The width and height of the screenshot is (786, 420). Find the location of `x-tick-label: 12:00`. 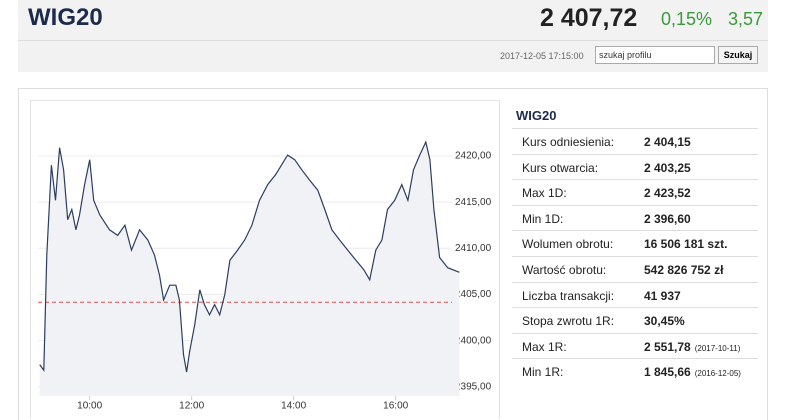

x-tick-label: 12:00 is located at coordinates (191, 406).